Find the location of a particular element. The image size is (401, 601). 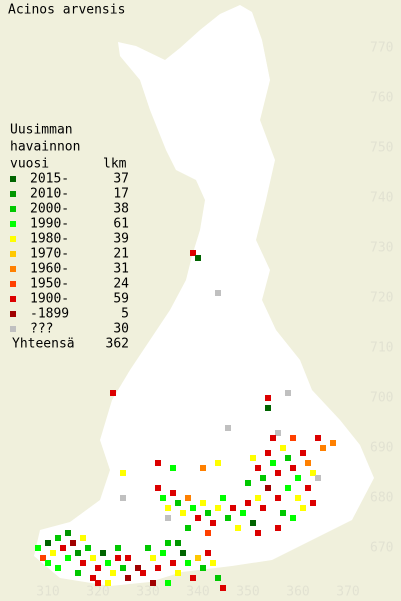

y-grid-label: 670 is located at coordinates (381, 548).